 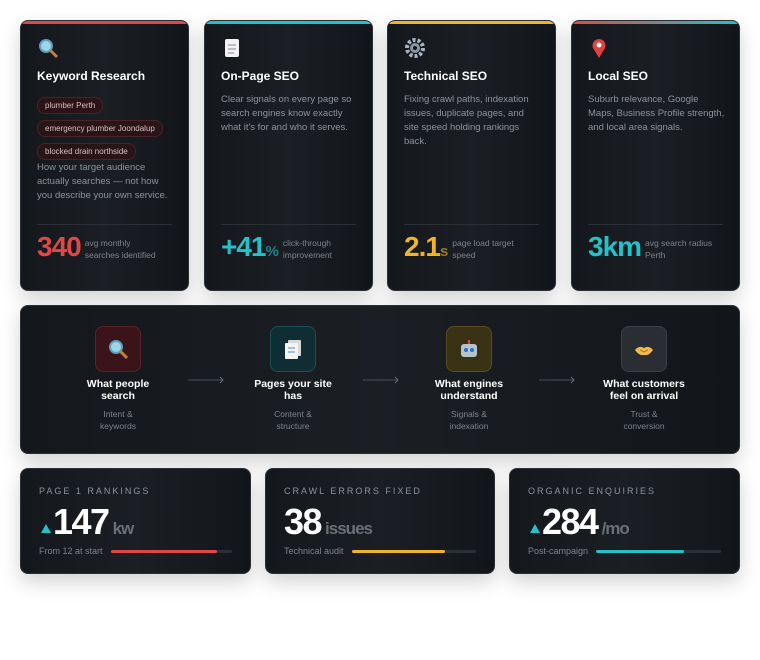 I want to click on stat-number: 284, so click(x=570, y=521).